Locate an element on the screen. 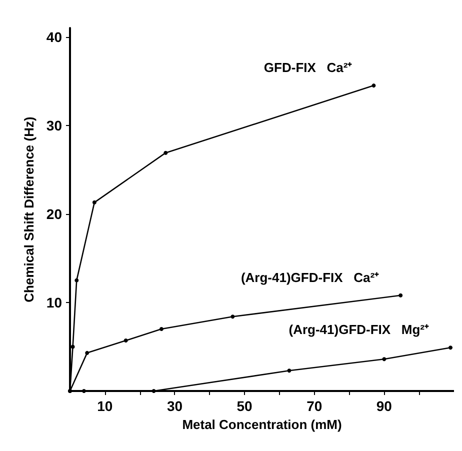  series-label: GFD-FIX Ca²⁺ is located at coordinates (308, 68).